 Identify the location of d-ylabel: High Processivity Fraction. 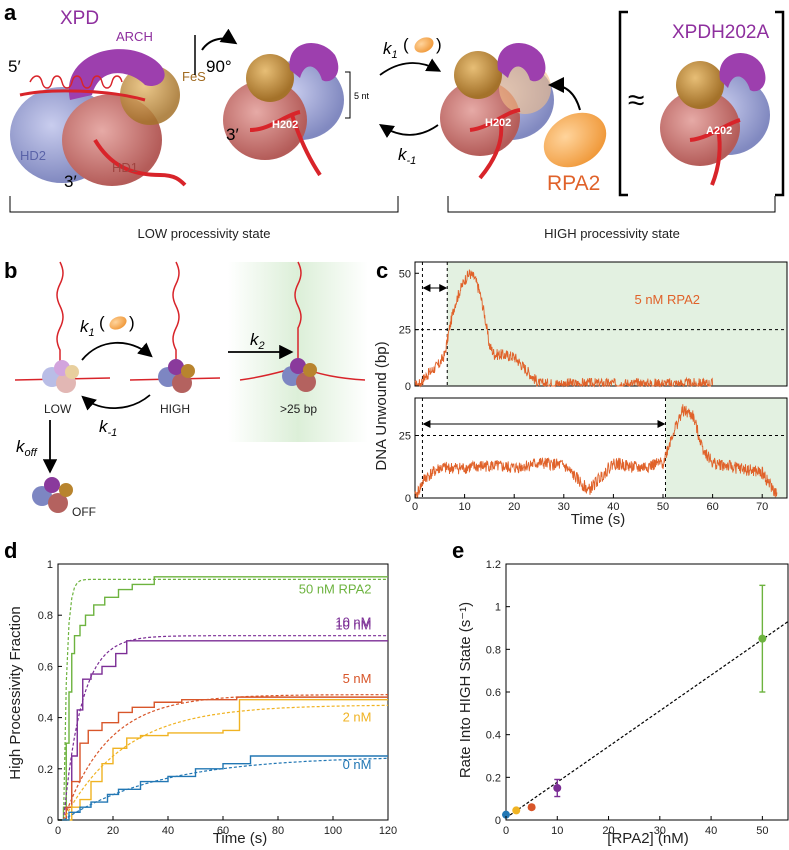
(15, 692).